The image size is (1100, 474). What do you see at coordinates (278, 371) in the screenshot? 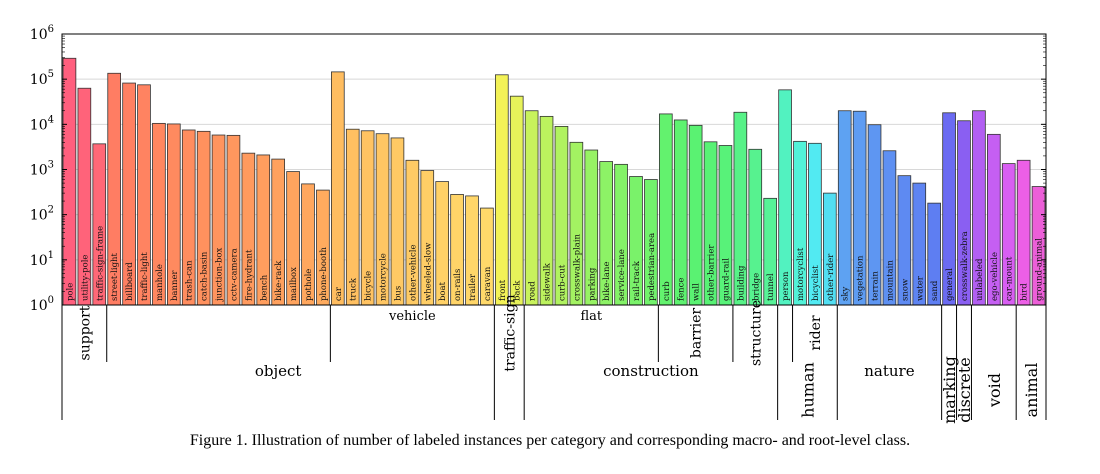
I see `root-group-label: object` at bounding box center [278, 371].